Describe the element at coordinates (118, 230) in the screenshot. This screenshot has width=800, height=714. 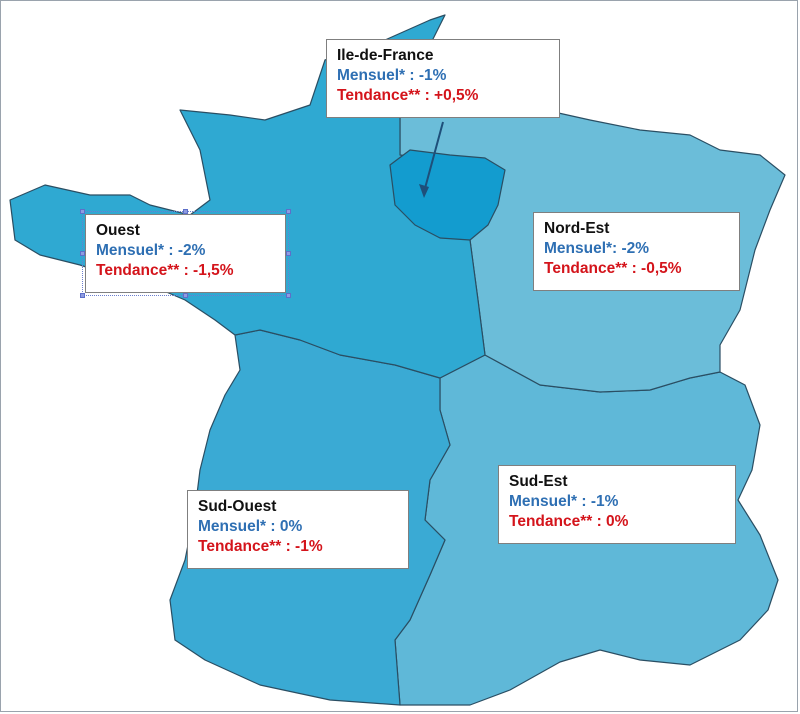
I see `region-name: Ouest` at that location.